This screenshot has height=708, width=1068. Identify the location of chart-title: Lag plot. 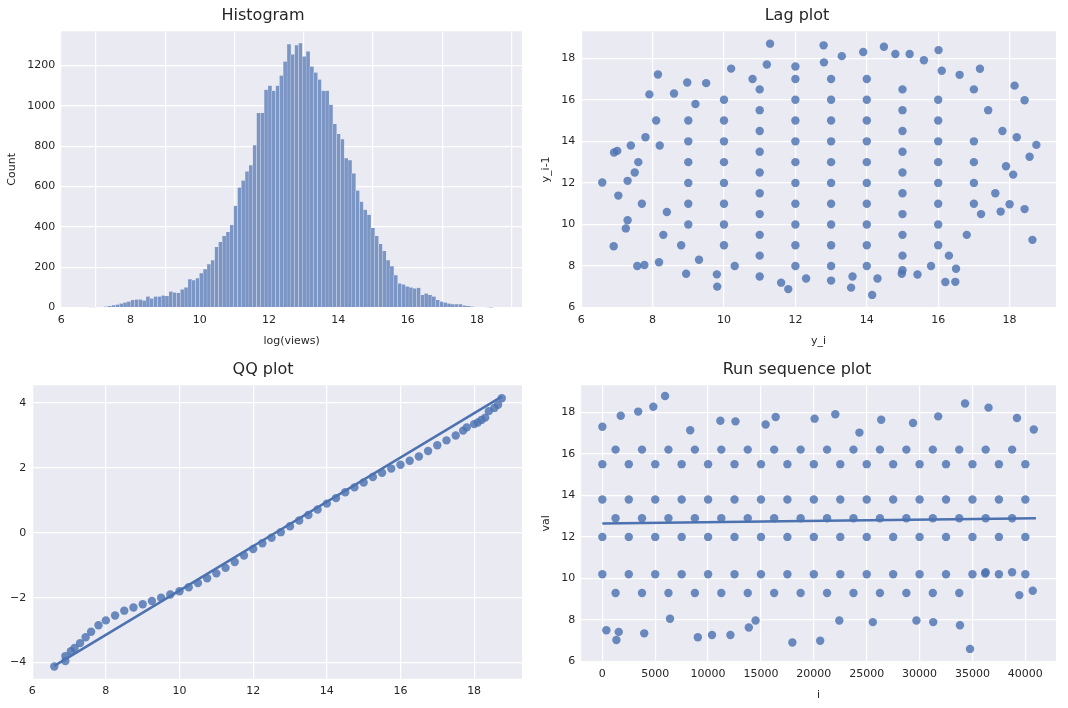
(797, 14).